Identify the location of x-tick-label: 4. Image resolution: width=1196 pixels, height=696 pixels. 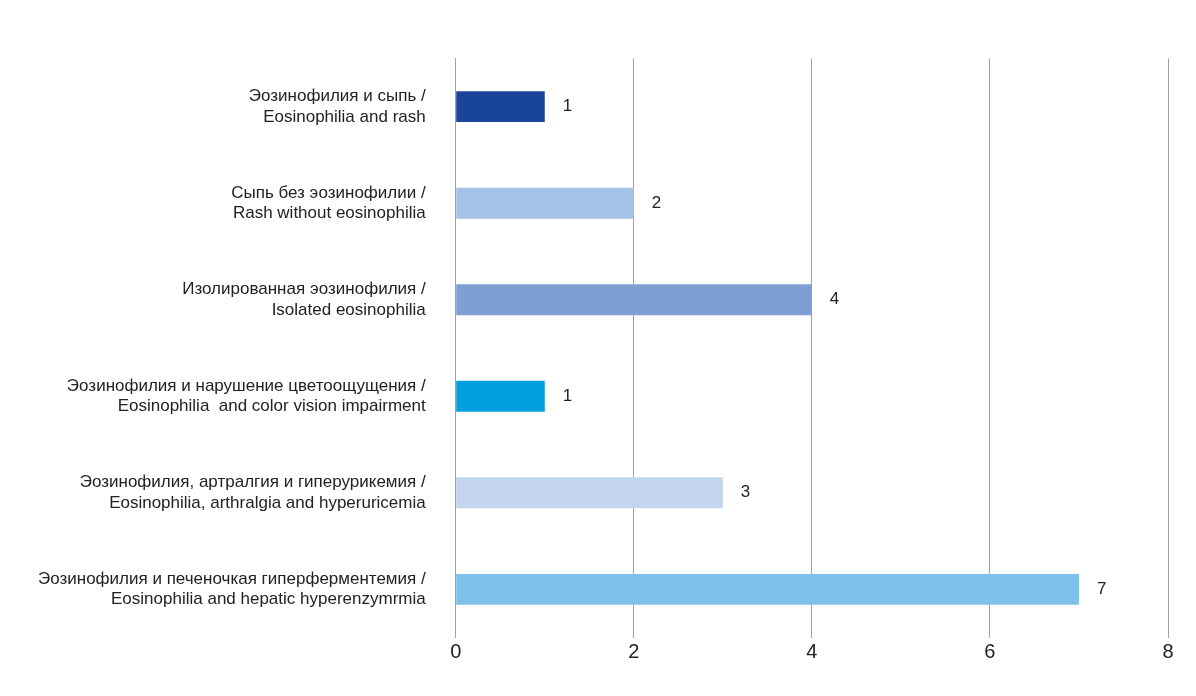
(812, 651).